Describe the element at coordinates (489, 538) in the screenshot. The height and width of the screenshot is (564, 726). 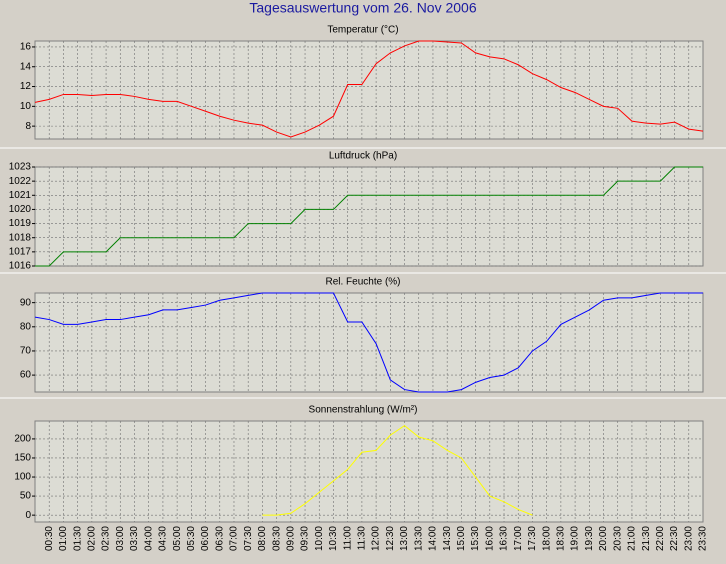
I see `x-tick-label: 16:00` at that location.